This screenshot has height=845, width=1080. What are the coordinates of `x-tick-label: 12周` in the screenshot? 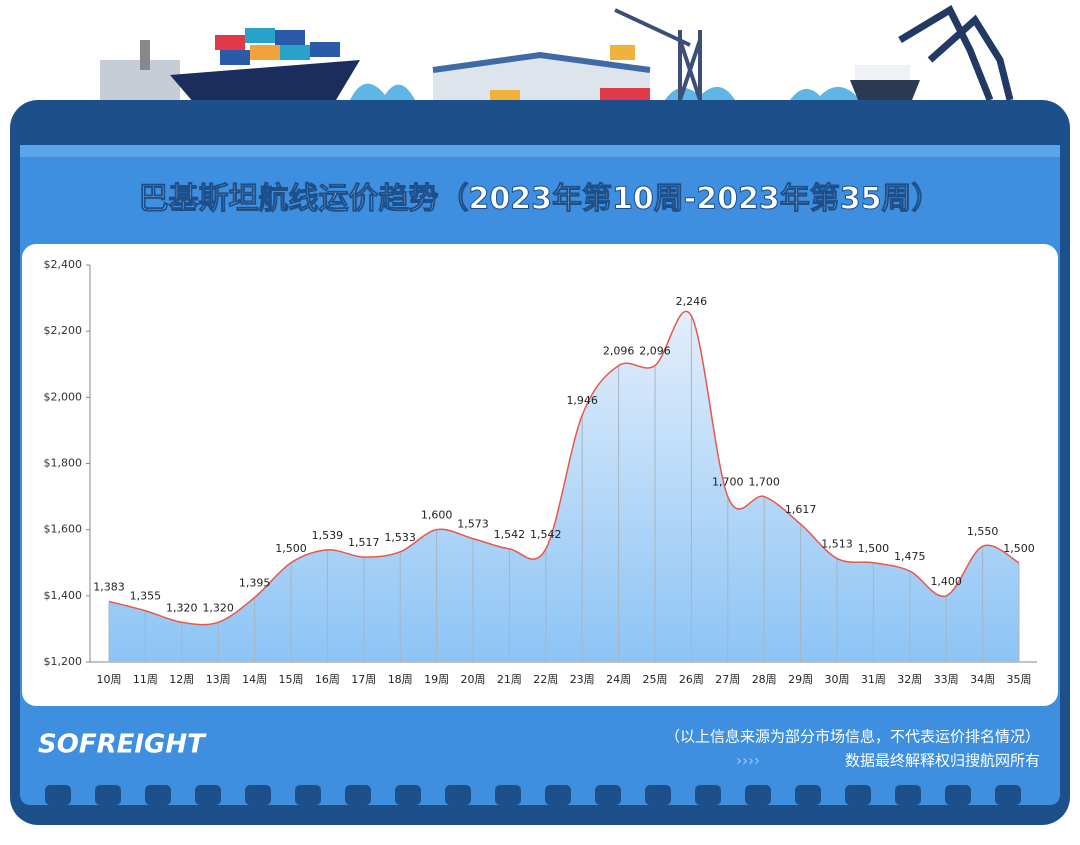 It's located at (181, 679).